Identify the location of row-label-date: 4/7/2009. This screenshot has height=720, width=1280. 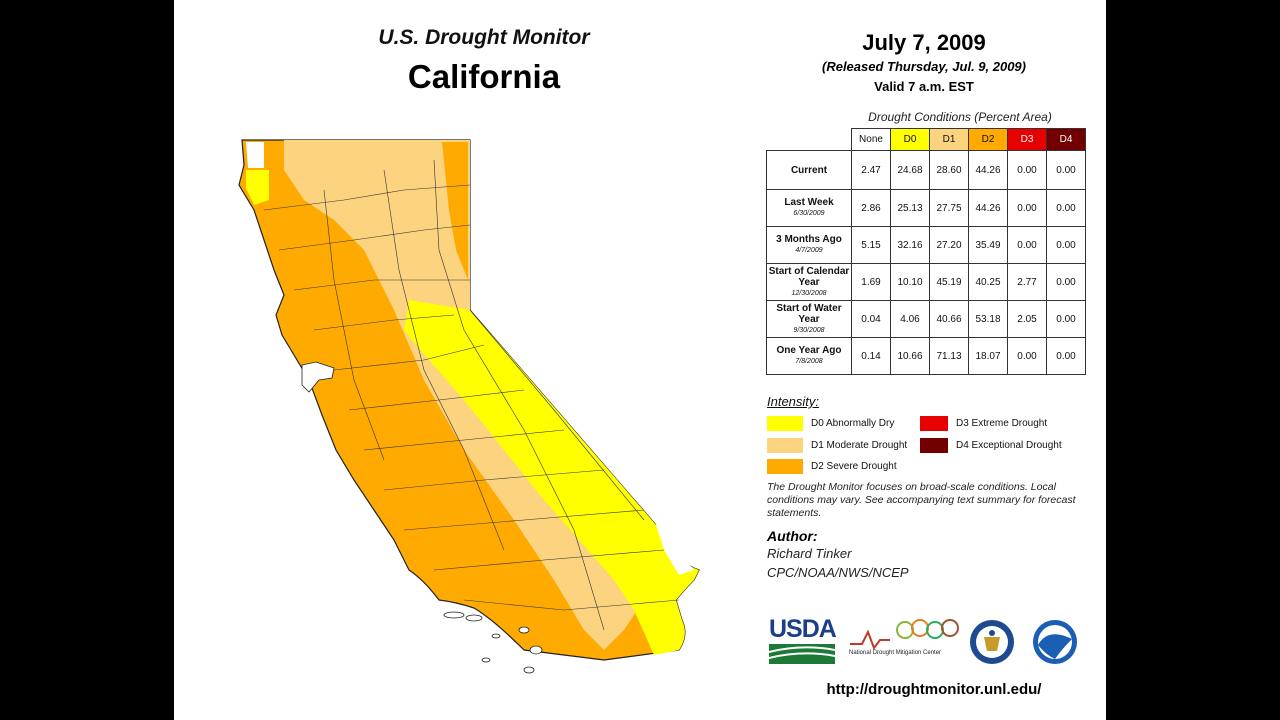
(809, 250).